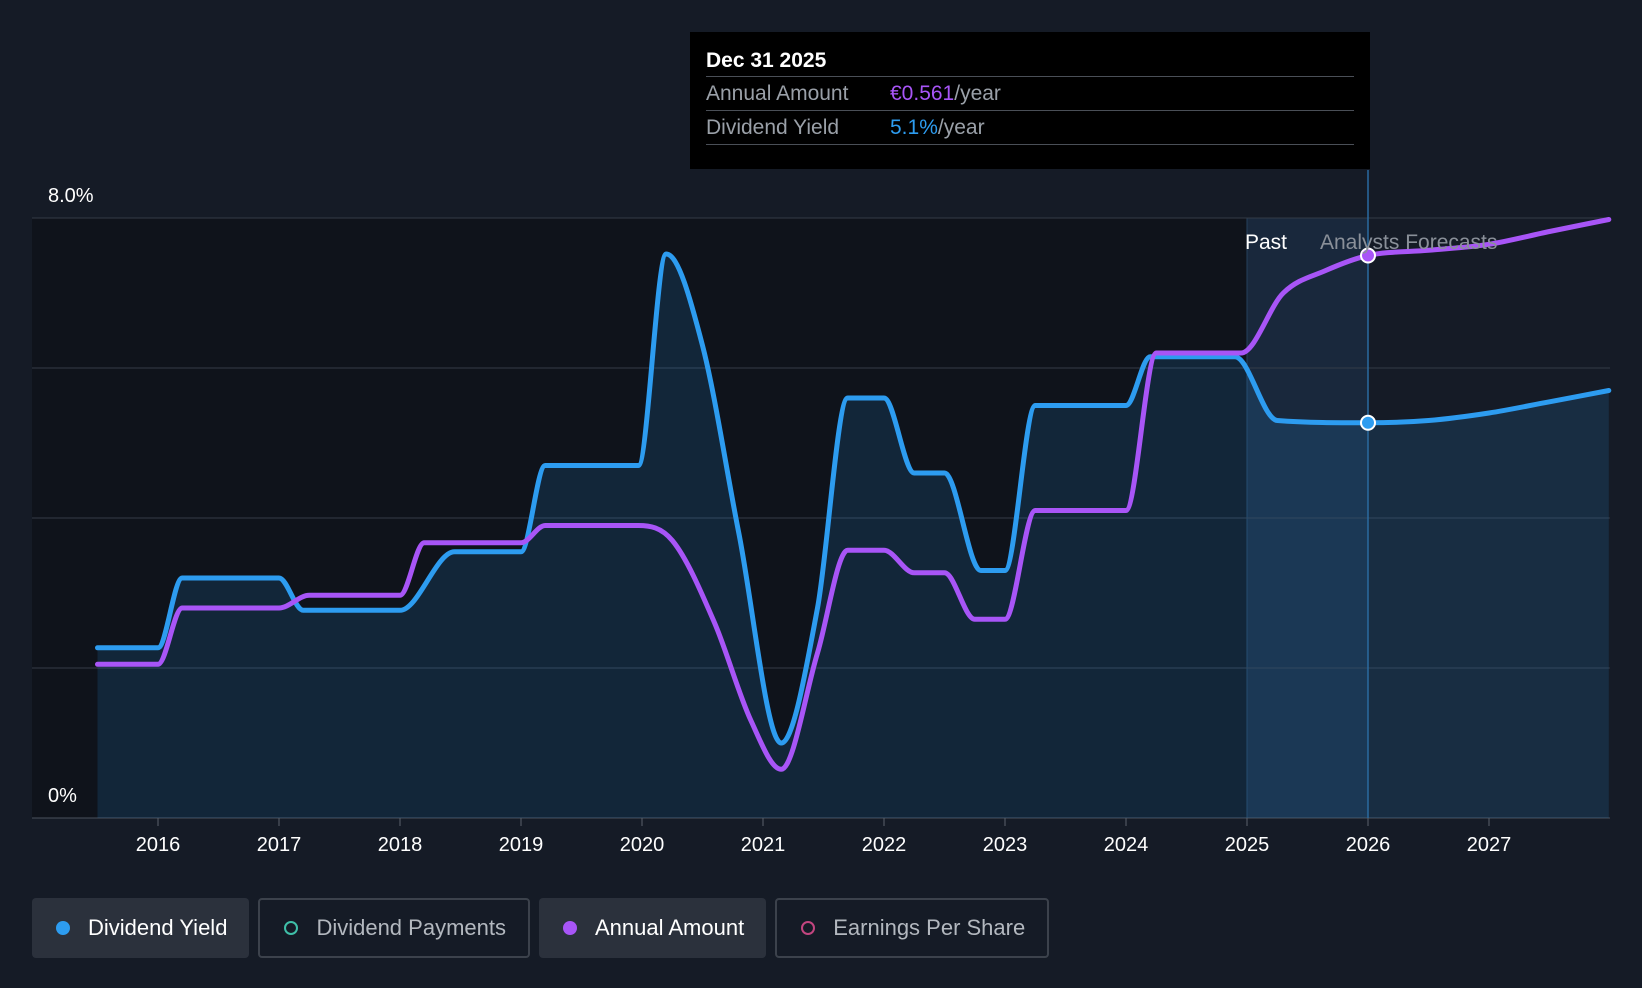 Image resolution: width=1642 pixels, height=988 pixels. Describe the element at coordinates (1368, 255) in the screenshot. I see `annual-amount-marker` at that location.